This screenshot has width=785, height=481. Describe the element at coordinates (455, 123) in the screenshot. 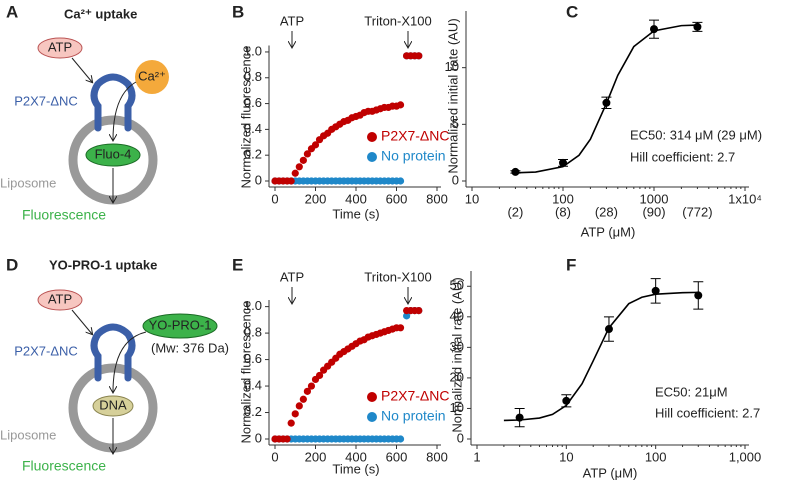

I see `y-tick-label: 5` at that location.